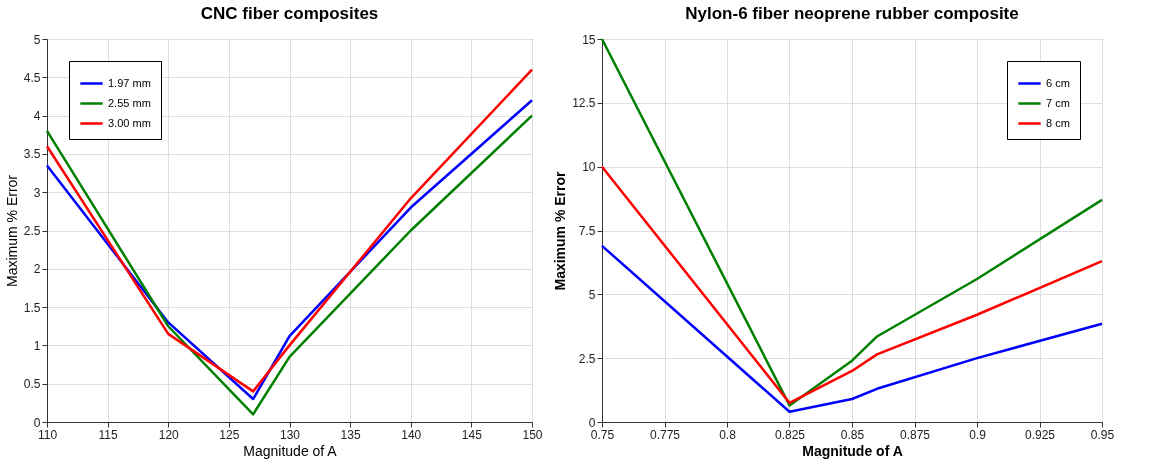 The width and height of the screenshot is (1151, 471). Describe the element at coordinates (852, 13) in the screenshot. I see `chart-title: Nylon-6 fiber neoprene rubber composite` at that location.